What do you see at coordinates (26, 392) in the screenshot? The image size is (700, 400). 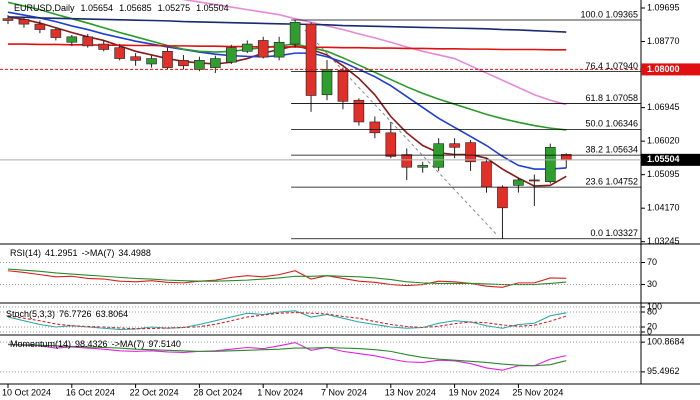 I see `x-tick-label: 10 Oct 2024` at bounding box center [26, 392].